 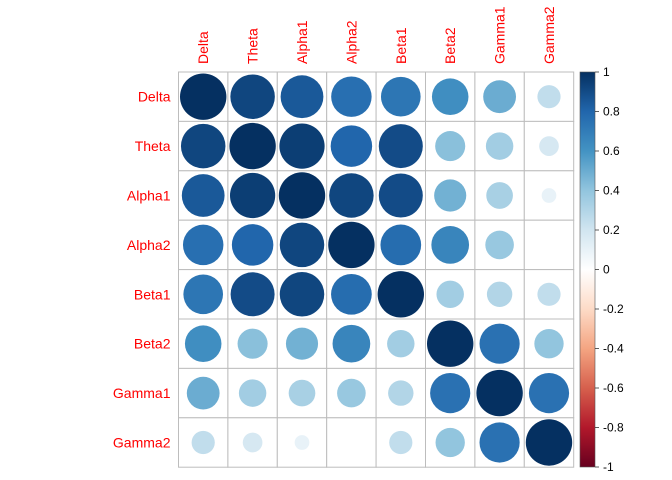 I want to click on cell-gamma2-alpha2, so click(x=351, y=442).